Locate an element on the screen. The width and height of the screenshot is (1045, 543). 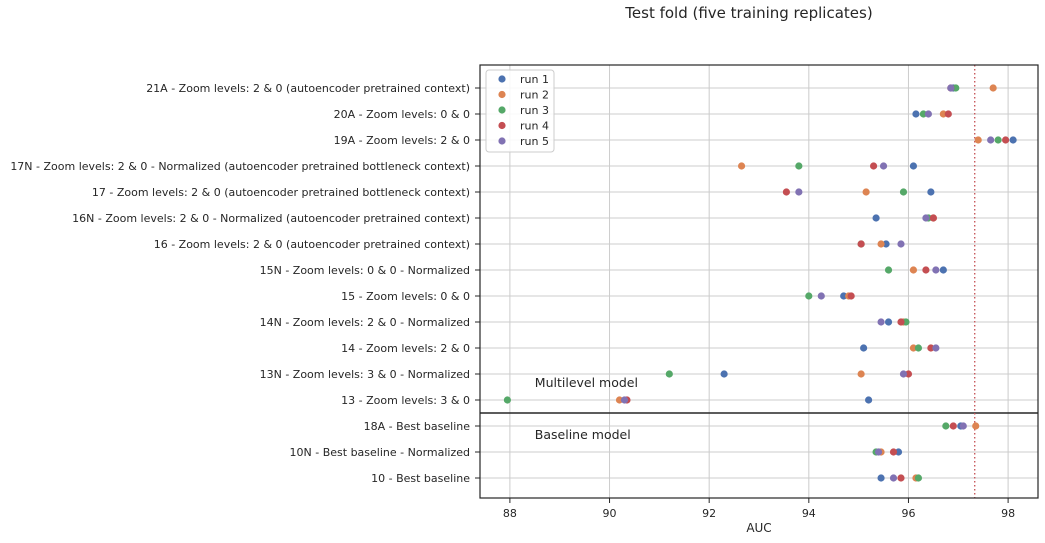
x-tick-label: 94 is located at coordinates (809, 513).